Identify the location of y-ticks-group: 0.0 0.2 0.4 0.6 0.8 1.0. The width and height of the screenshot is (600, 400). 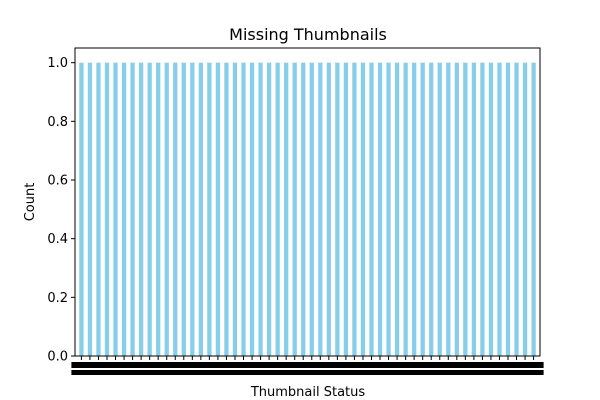
(61, 210).